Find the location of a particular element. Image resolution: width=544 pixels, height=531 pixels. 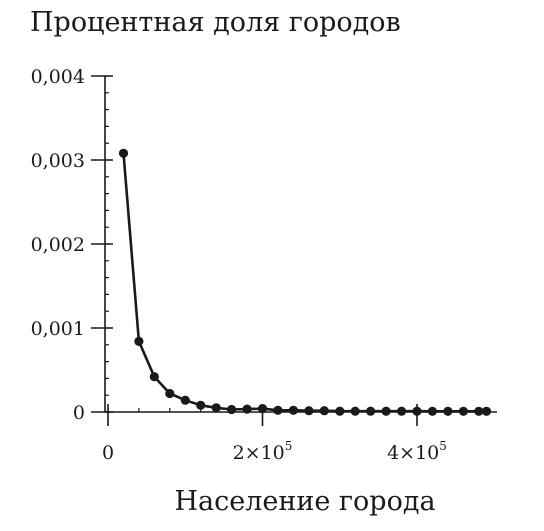

y-axis-label: Процентная доля городов is located at coordinates (215, 22).